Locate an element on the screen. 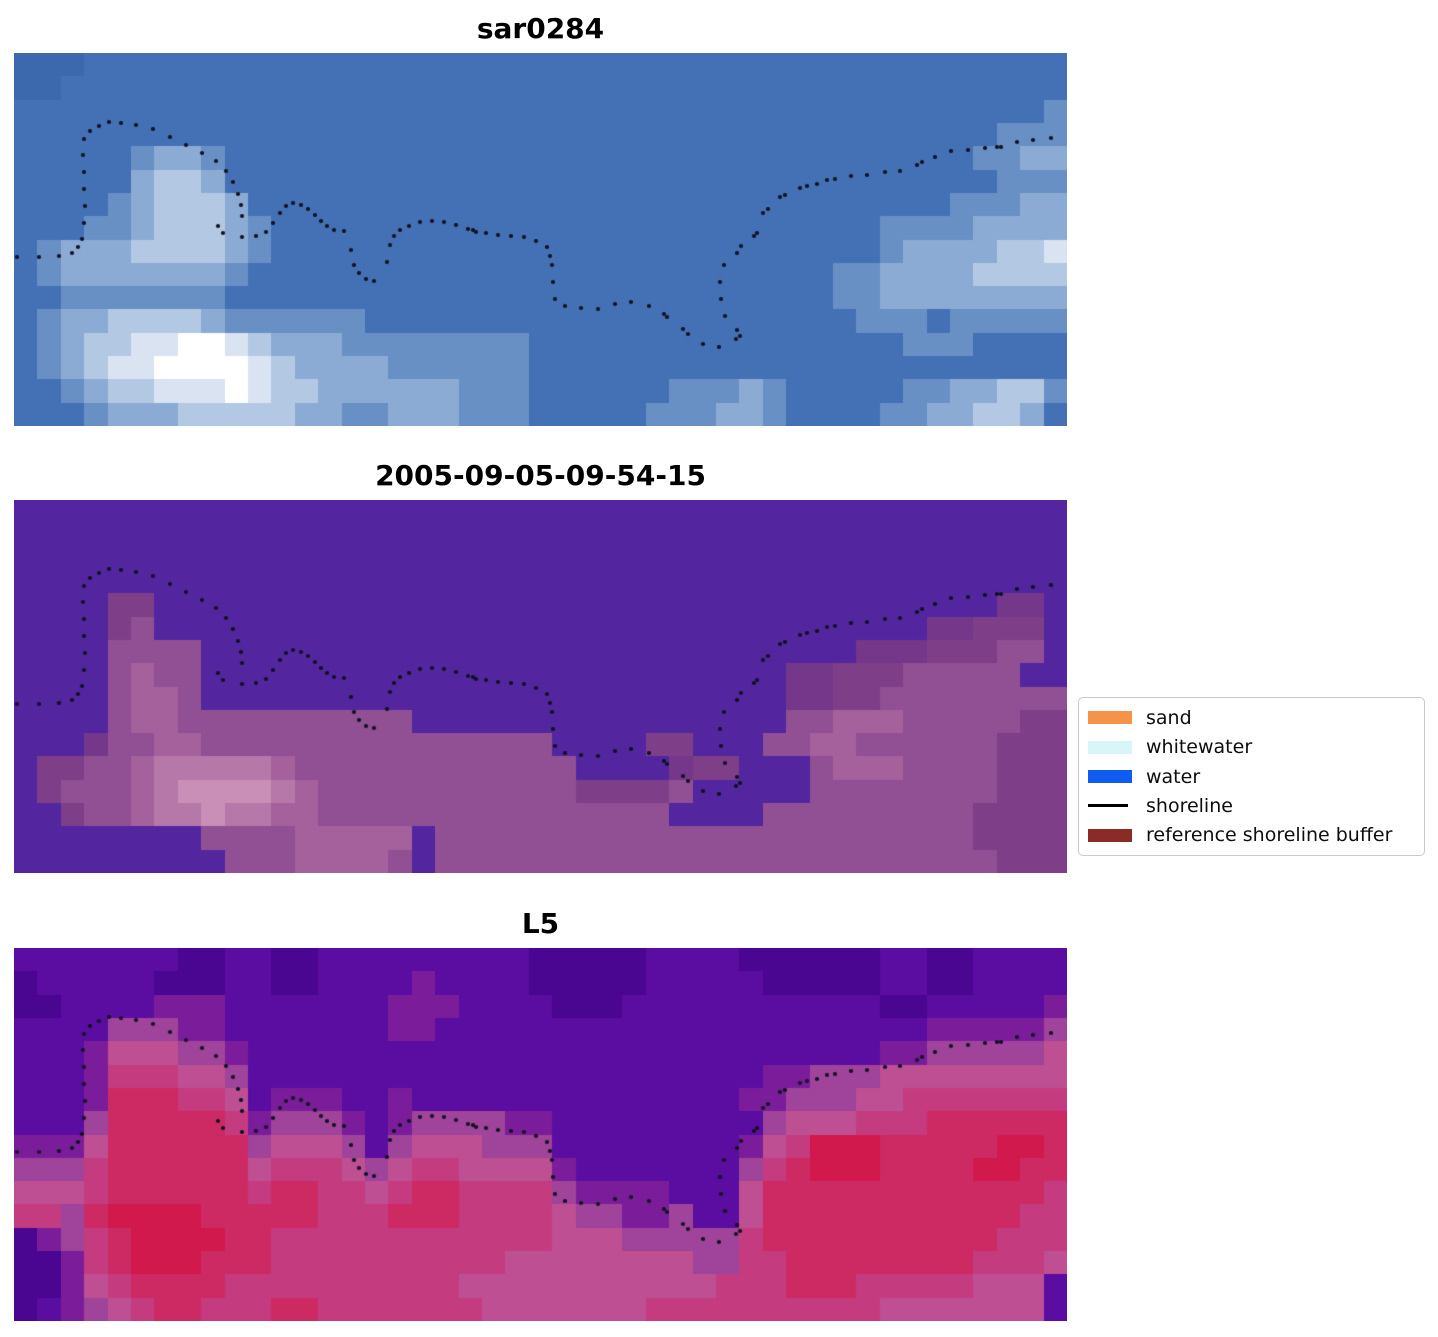  sand-swatch is located at coordinates (1110, 718).